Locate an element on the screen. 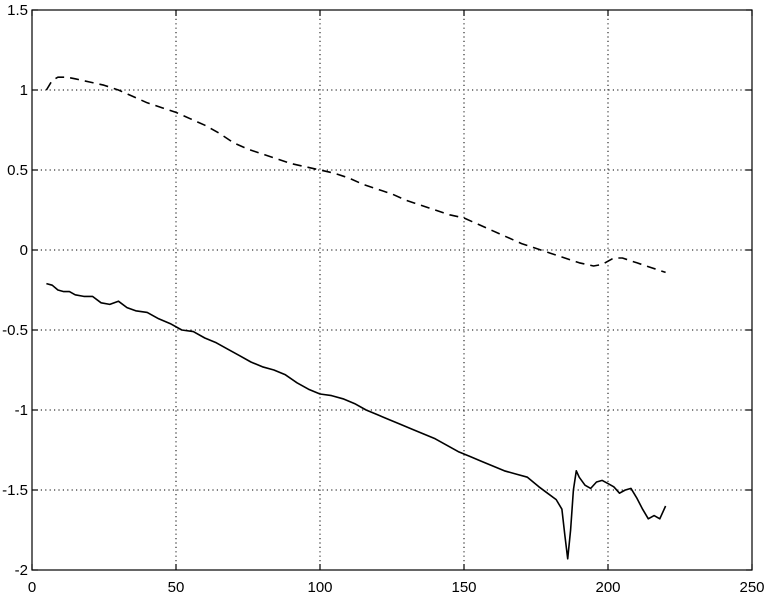 Image resolution: width=767 pixels, height=601 pixels. x-tick-label: 200 is located at coordinates (607, 587).